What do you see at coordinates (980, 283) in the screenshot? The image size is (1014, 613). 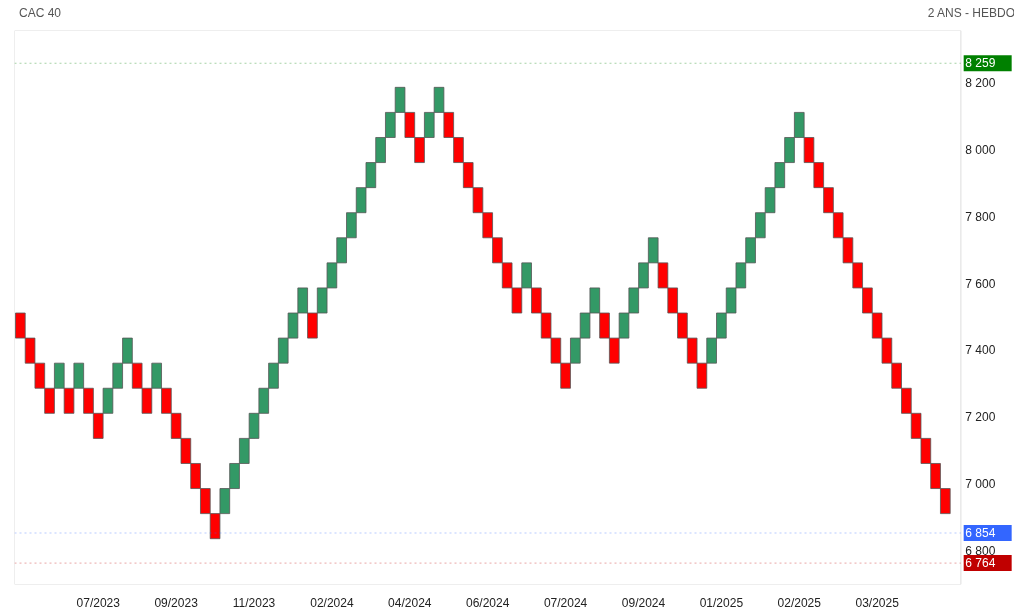 I see `y-tick-label: 7 600` at bounding box center [980, 283].